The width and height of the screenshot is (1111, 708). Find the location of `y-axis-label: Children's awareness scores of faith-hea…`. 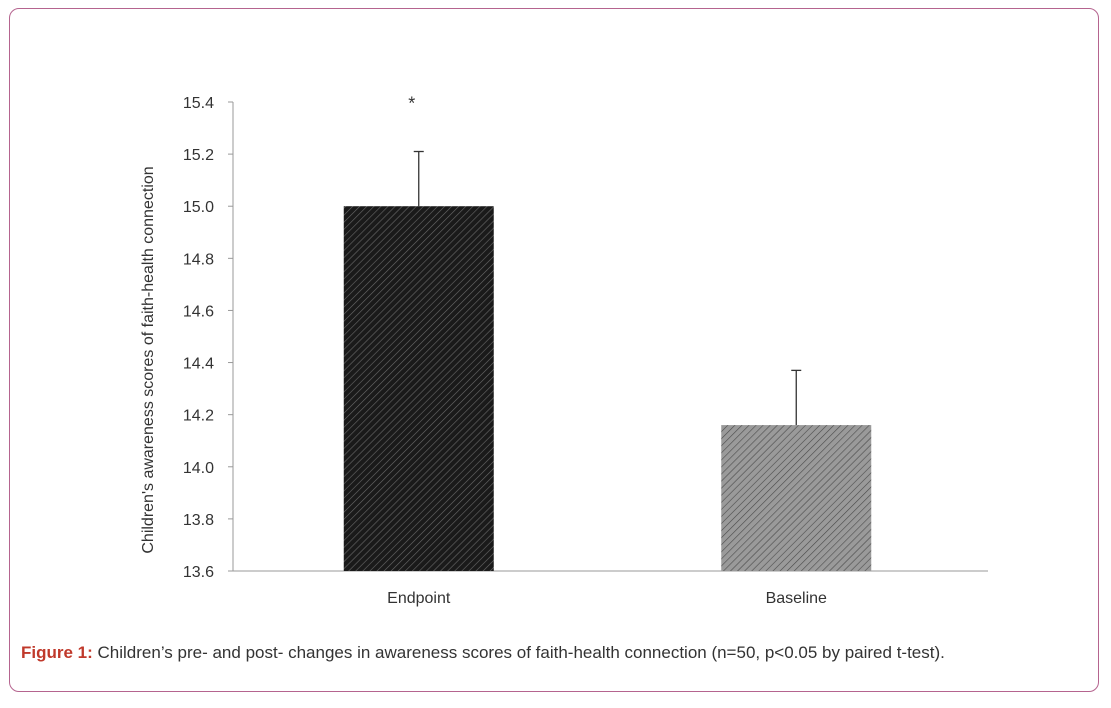

y-axis-label: Children's awareness scores of faith-hea… is located at coordinates (148, 359).